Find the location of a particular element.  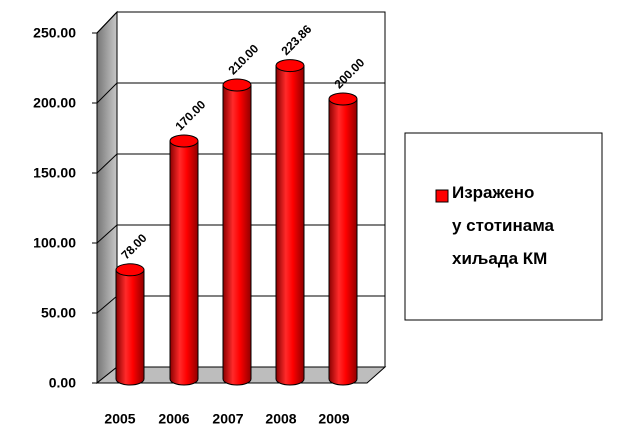

data-label: 78.00 is located at coordinates (133, 246).